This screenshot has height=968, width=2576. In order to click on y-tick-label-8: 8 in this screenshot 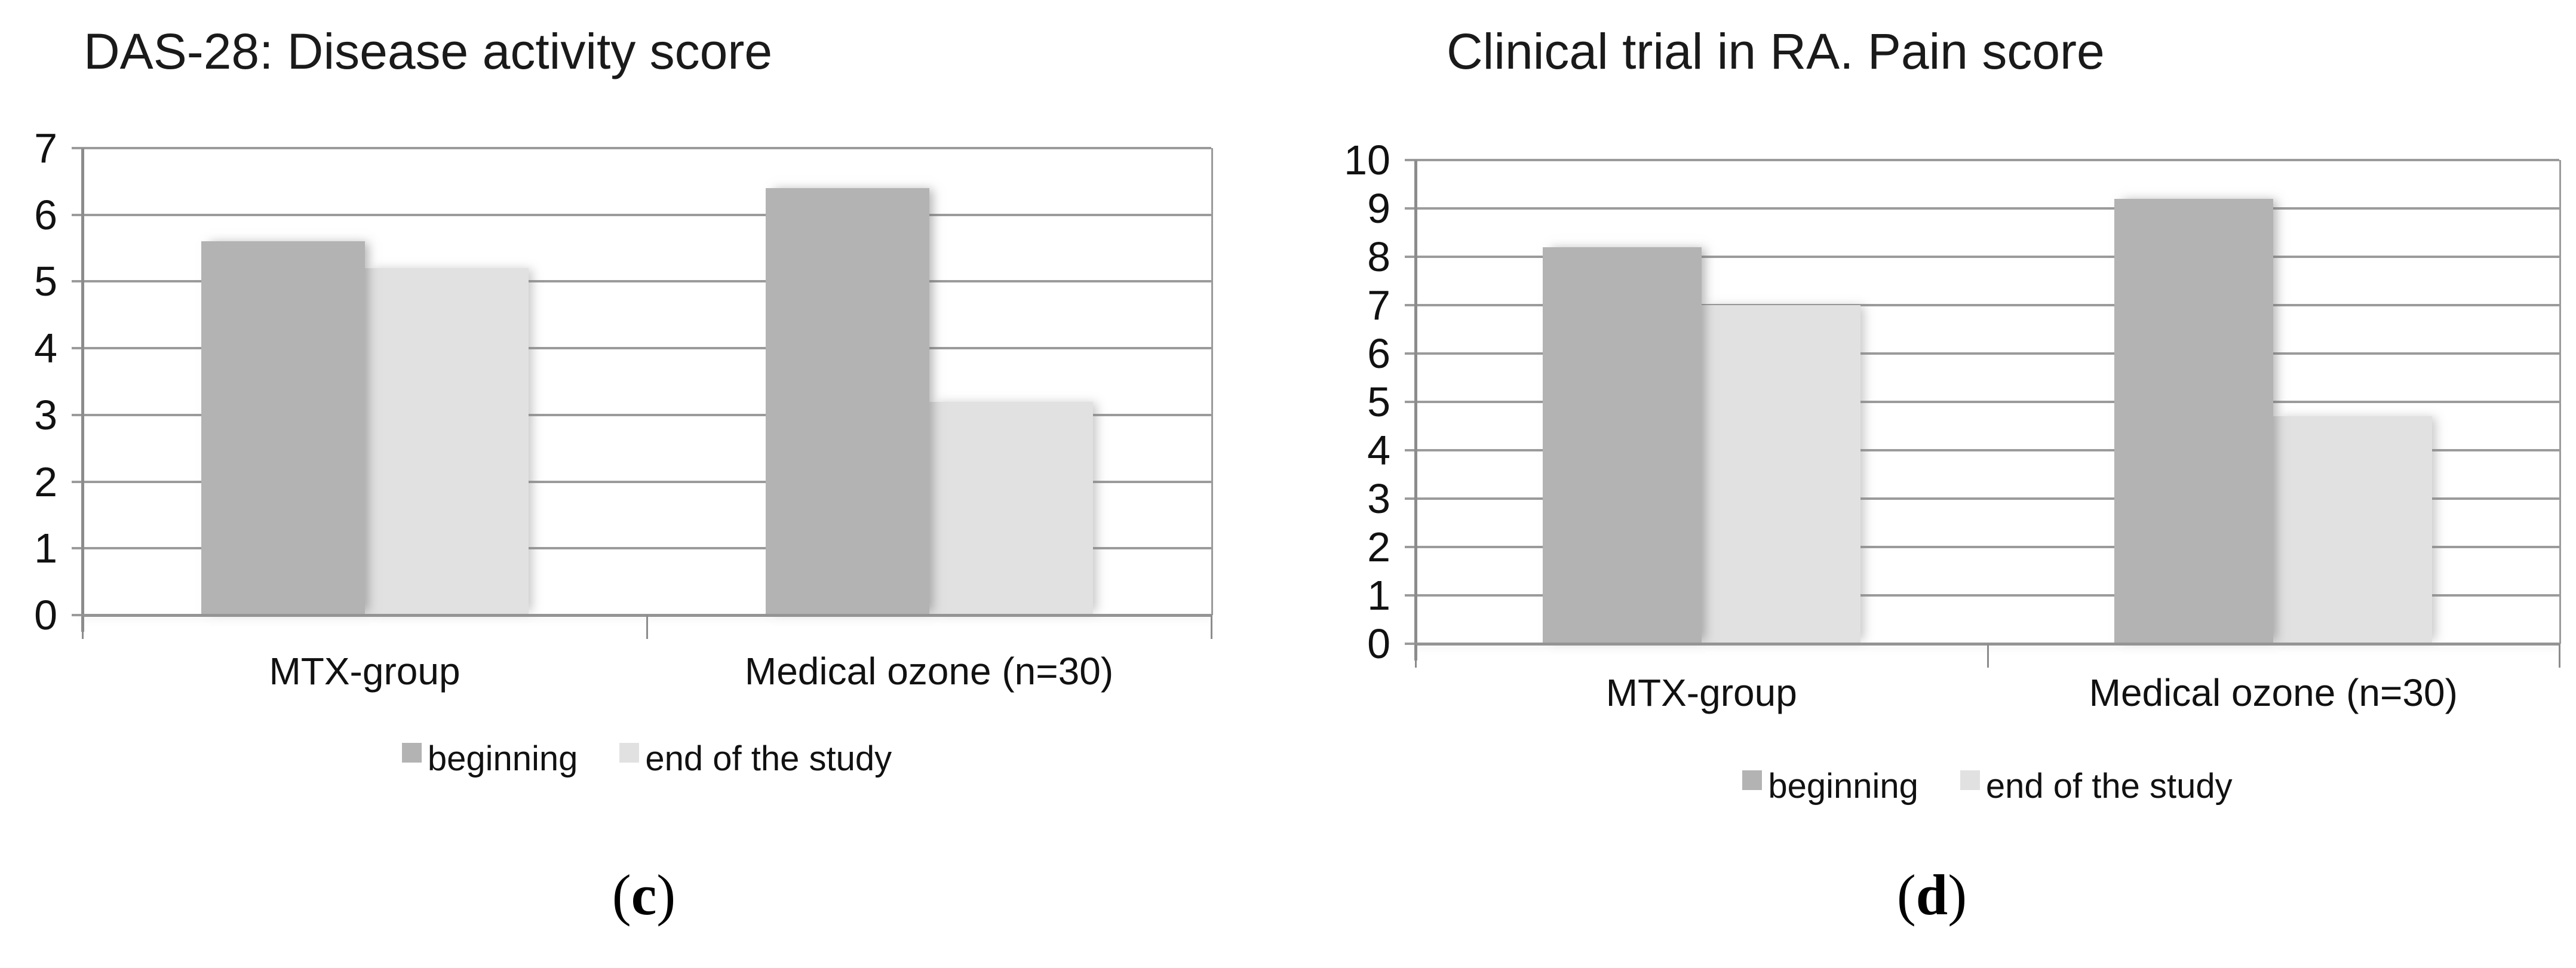, I will do `click(1378, 257)`.